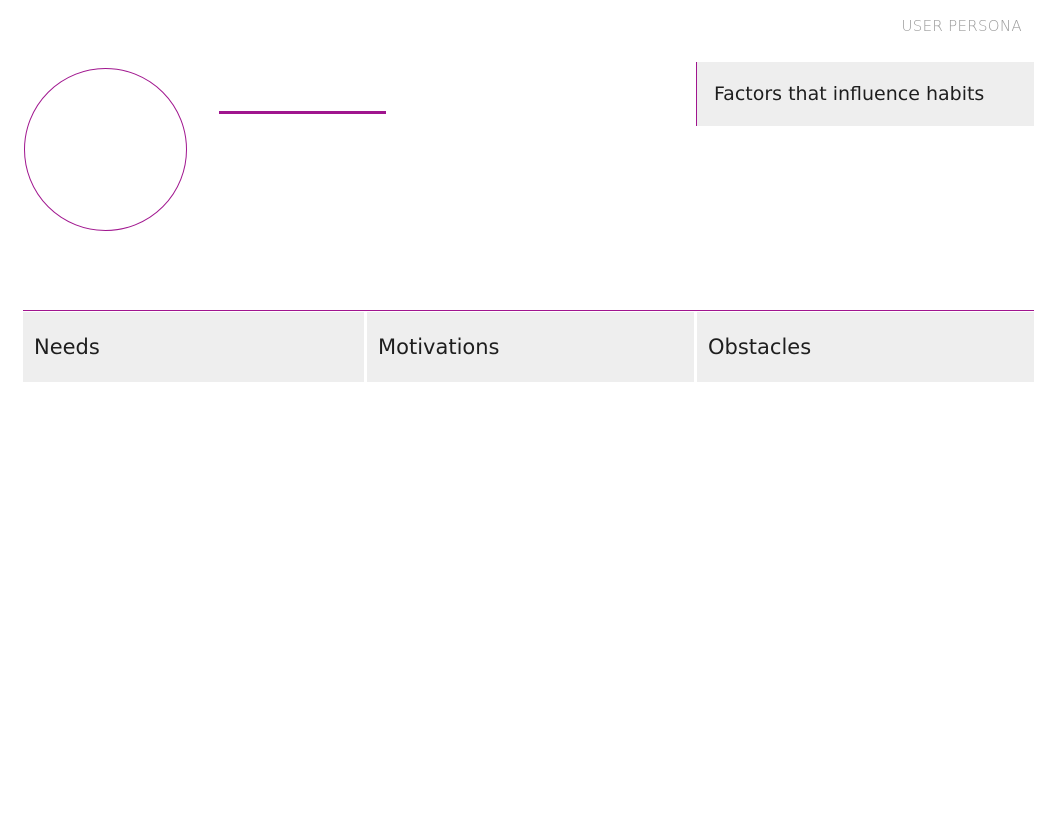 Image resolution: width=1056 pixels, height=816 pixels. I want to click on needs-header: Needs, so click(193, 347).